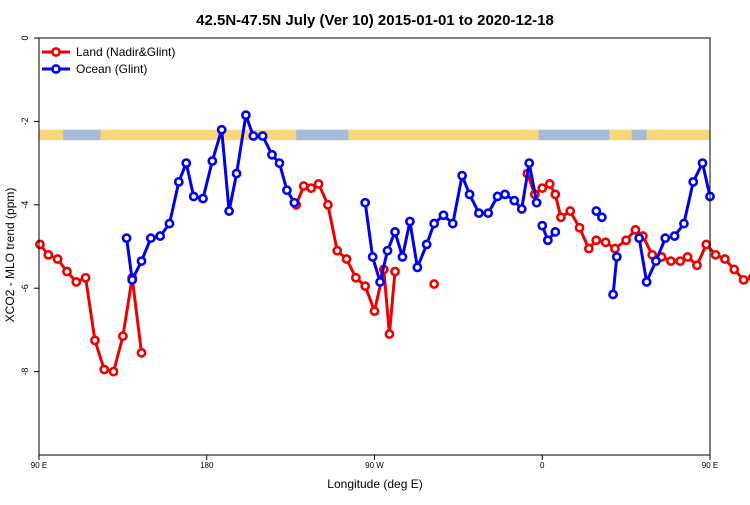  Describe the element at coordinates (374, 135) in the screenshot. I see `strip-land` at that location.